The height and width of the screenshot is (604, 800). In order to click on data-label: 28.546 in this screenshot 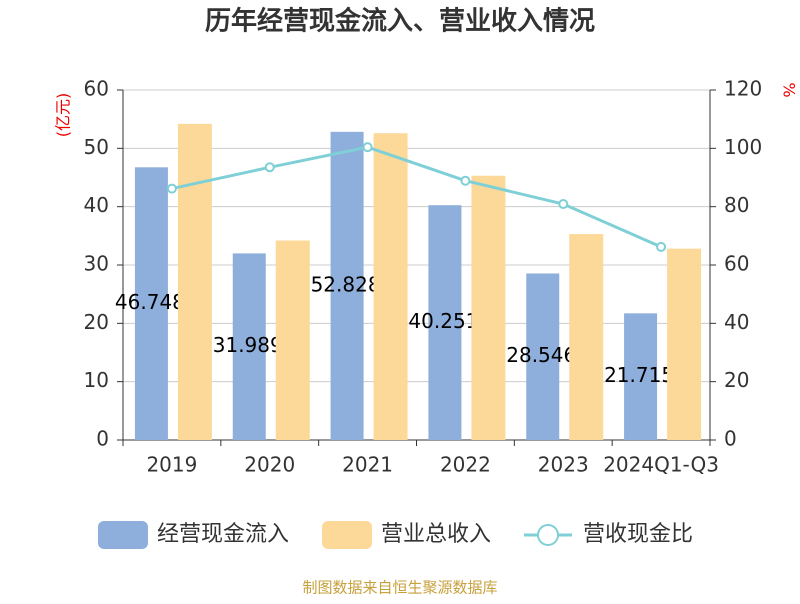, I will do `click(541, 355)`.